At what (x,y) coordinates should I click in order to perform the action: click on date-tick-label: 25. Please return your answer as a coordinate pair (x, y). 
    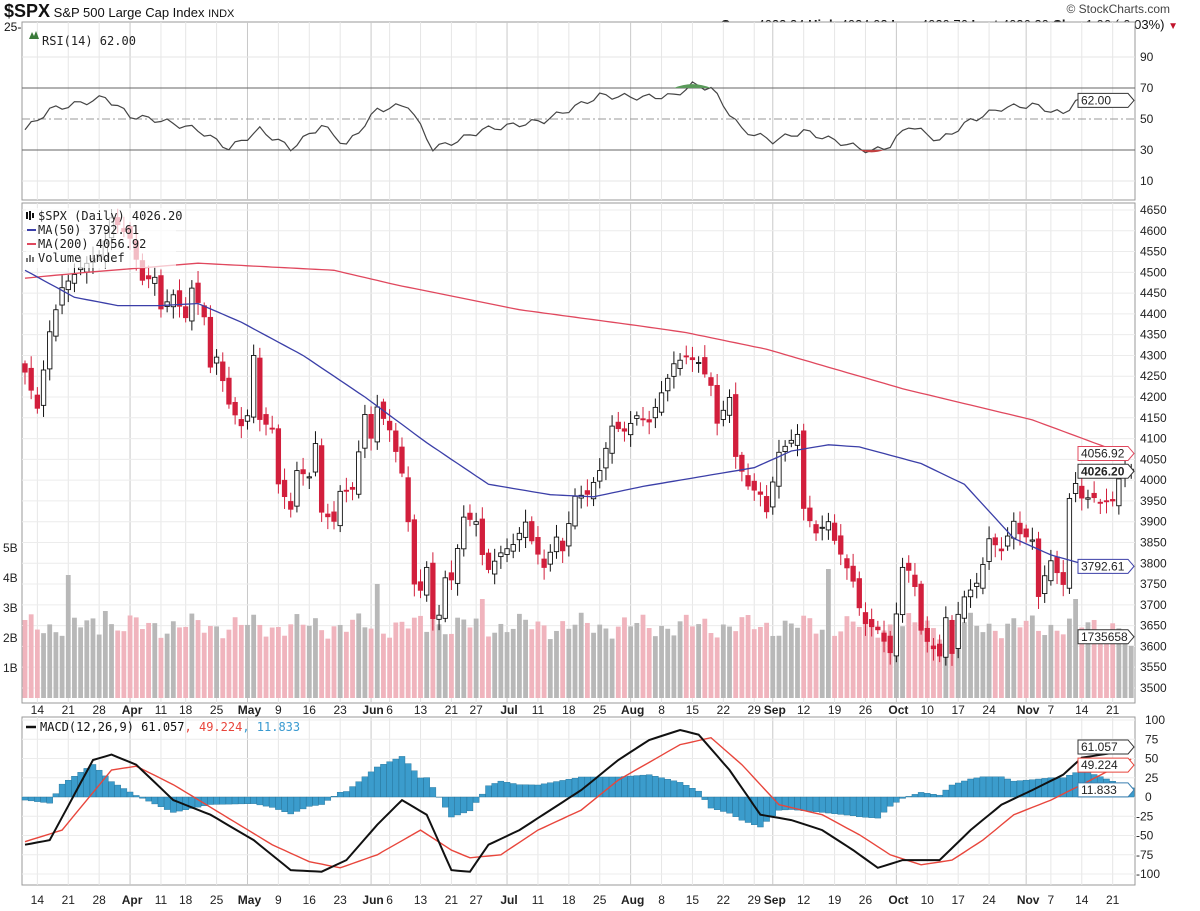
    Looking at the image, I should click on (600, 900).